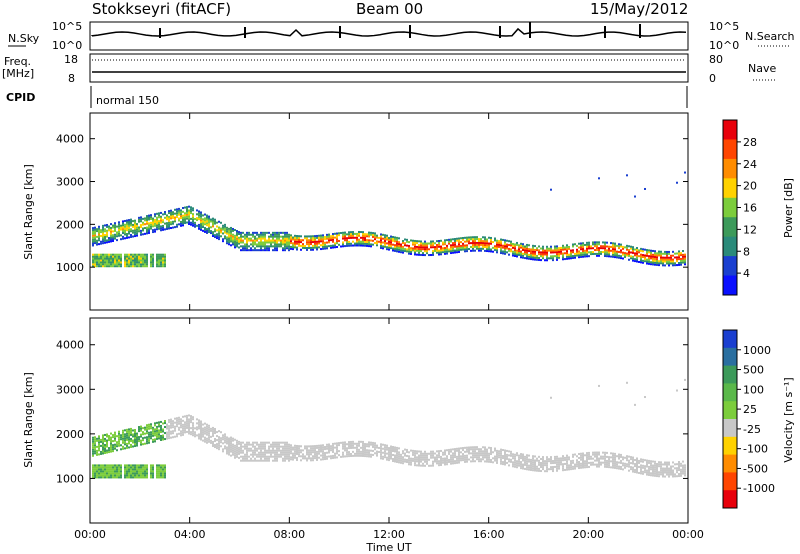 The image size is (800, 554). I want to click on power-cell-1982, so click(619, 248).